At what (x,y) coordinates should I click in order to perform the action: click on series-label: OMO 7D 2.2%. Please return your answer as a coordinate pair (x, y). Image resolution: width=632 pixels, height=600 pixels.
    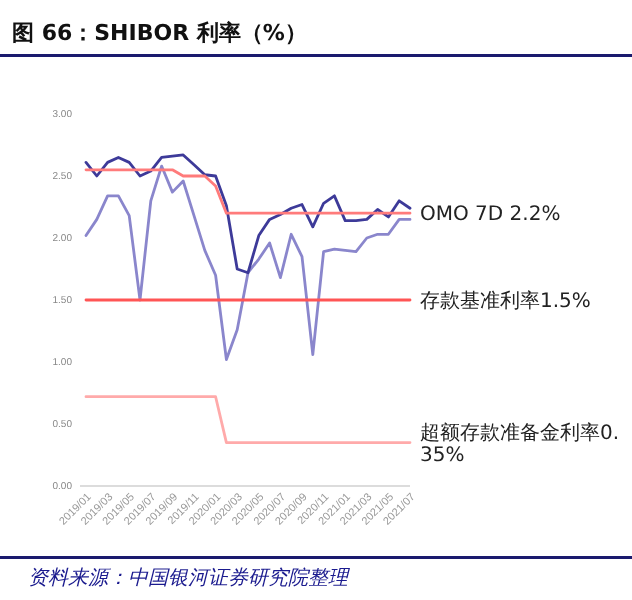
    Looking at the image, I should click on (490, 215).